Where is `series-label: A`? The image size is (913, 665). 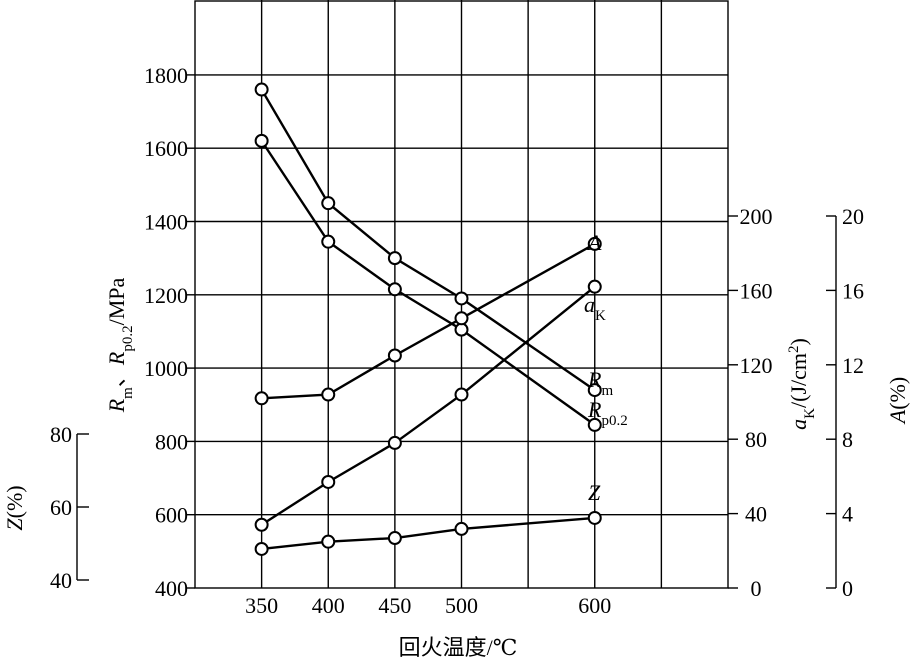 series-label: A is located at coordinates (594, 242).